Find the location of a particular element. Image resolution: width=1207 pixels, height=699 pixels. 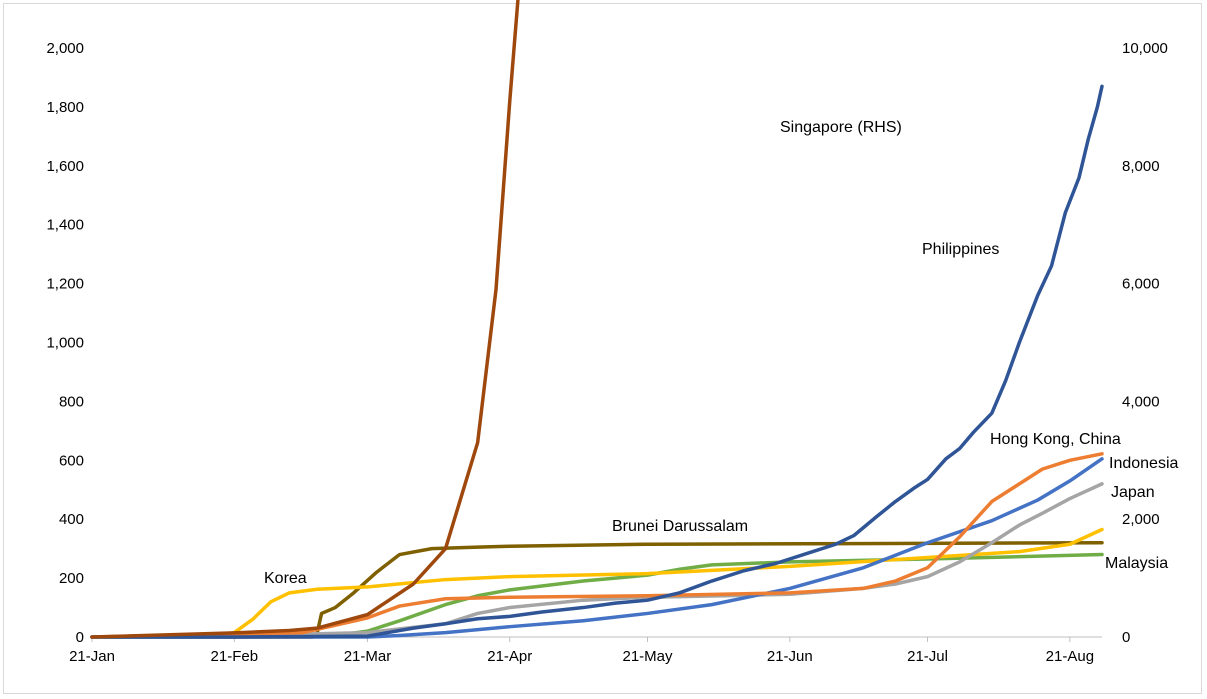

series-label-philippines: Philippines is located at coordinates (960, 249).